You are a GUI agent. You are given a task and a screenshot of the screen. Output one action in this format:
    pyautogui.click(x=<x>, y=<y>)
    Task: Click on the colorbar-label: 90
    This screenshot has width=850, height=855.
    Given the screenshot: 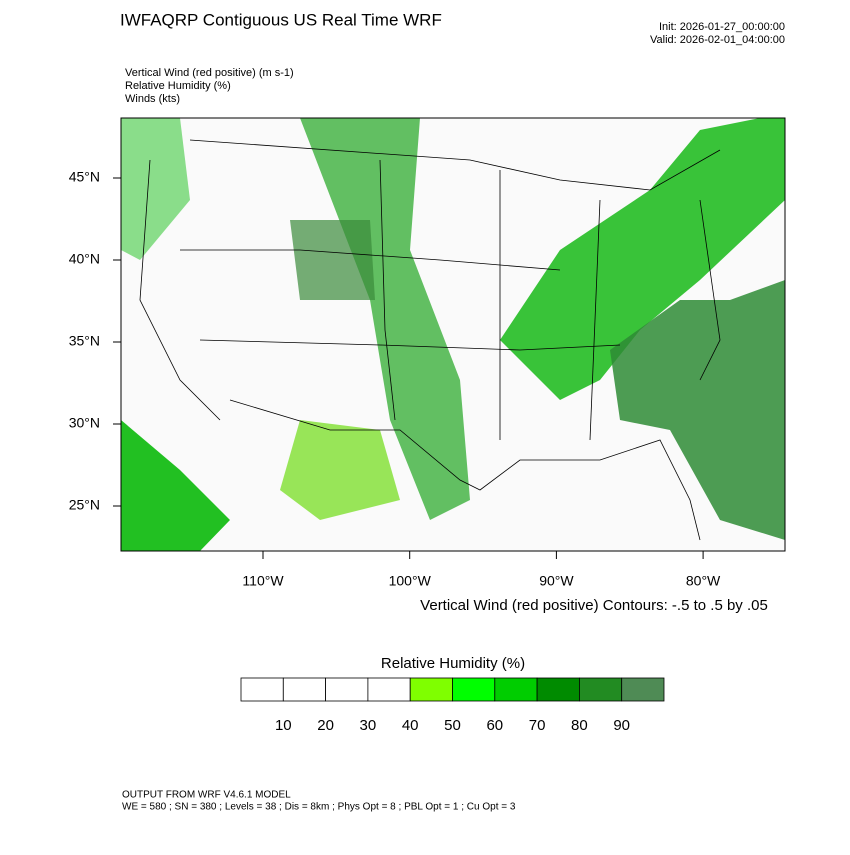 What is the action you would take?
    pyautogui.click(x=621, y=725)
    